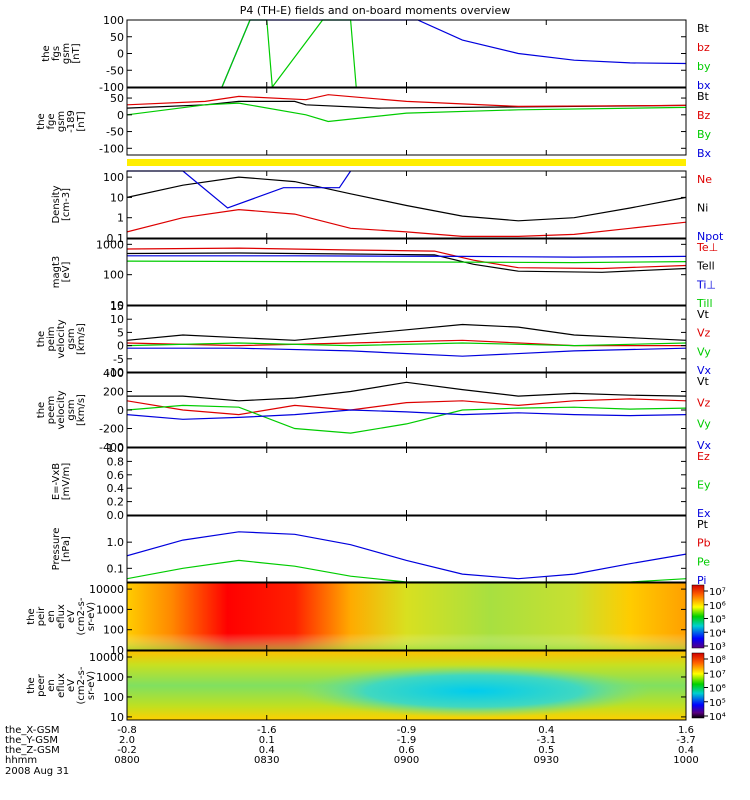 The width and height of the screenshot is (750, 800). Describe the element at coordinates (703, 561) in the screenshot. I see `legend-label: Pe` at that location.